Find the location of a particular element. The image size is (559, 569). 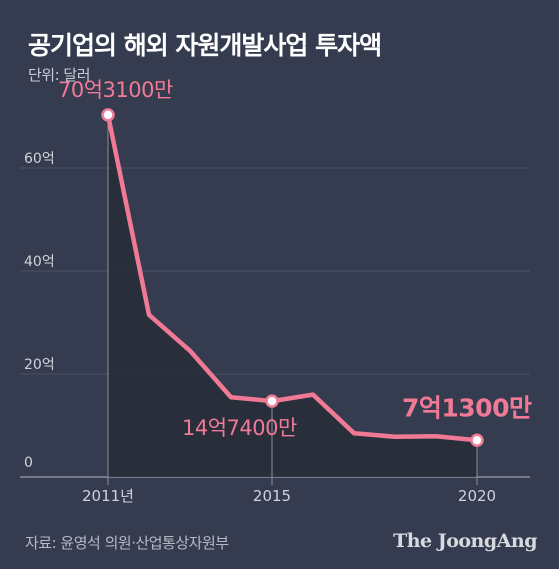

brand-logo: The JoongAng is located at coordinates (465, 541).